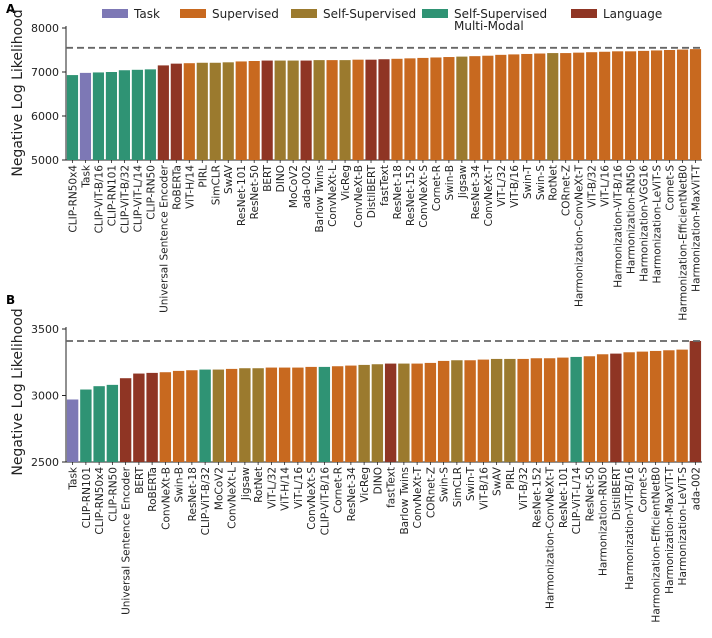  I want to click on panel-a-x-tick-label-fasttext: fastText, so click(385, 185).